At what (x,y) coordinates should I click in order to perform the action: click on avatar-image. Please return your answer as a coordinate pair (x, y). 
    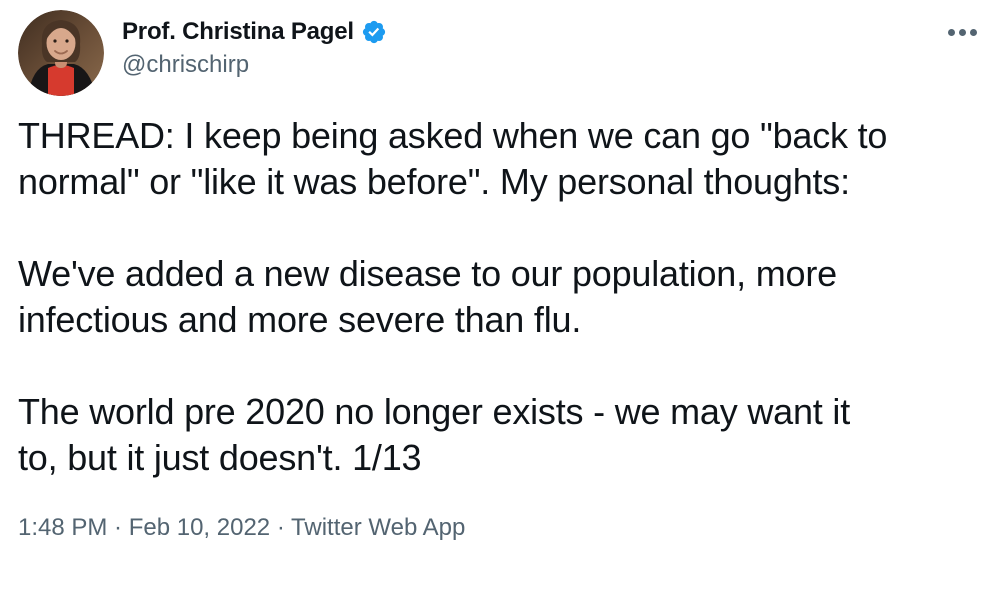
    Looking at the image, I should click on (61, 53).